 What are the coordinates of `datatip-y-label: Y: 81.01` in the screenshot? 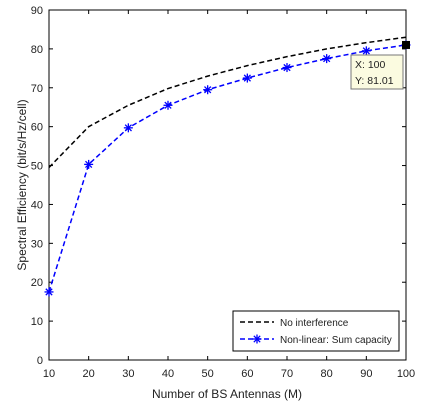 It's located at (374, 81).